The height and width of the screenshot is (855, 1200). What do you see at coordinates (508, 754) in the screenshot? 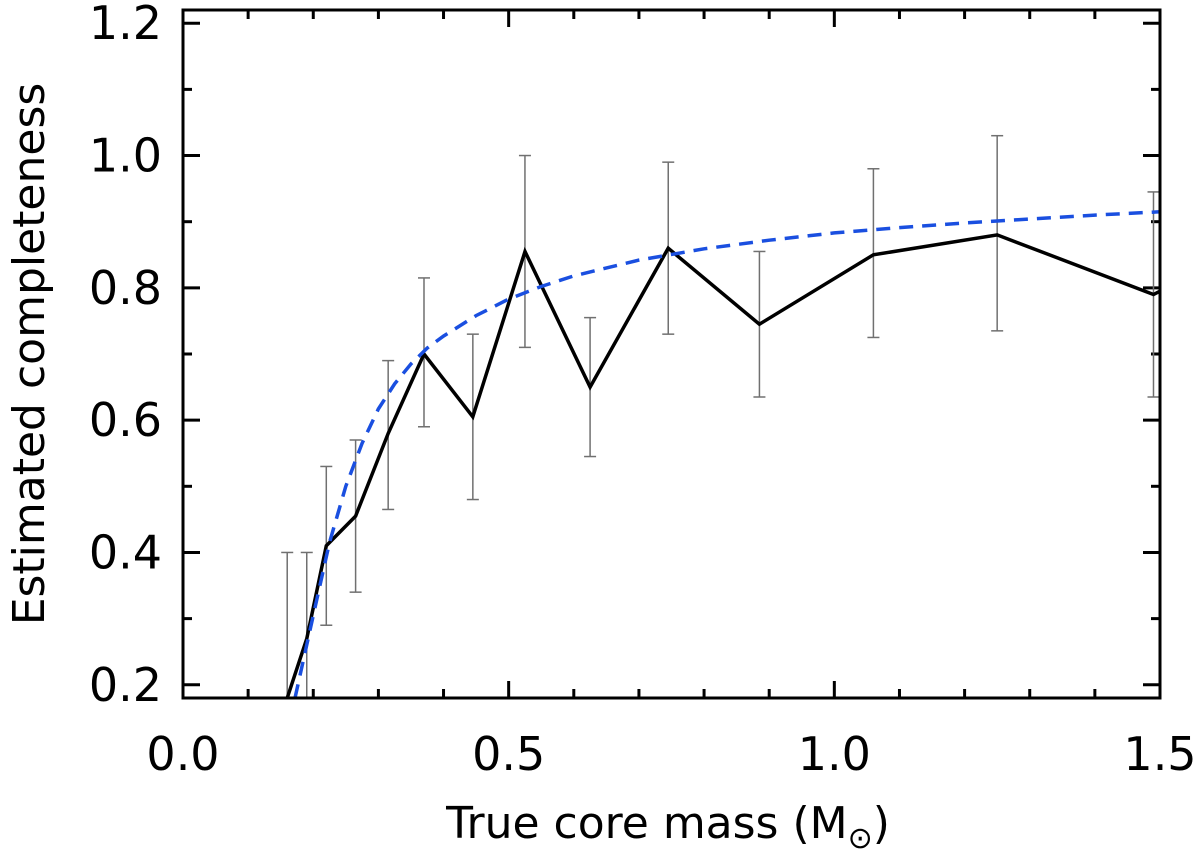
I see `x-tick-label: 0.5` at bounding box center [508, 754].